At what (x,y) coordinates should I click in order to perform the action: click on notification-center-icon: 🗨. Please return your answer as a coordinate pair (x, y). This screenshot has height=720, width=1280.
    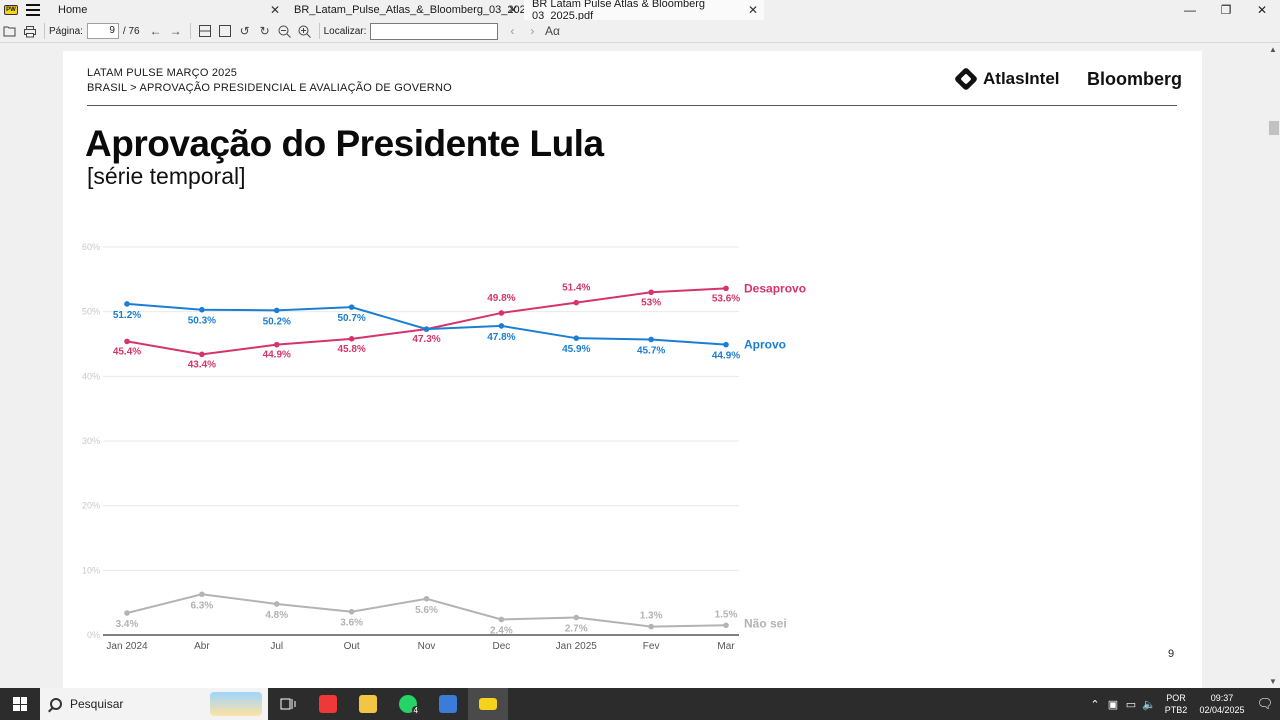
    Looking at the image, I should click on (1265, 703).